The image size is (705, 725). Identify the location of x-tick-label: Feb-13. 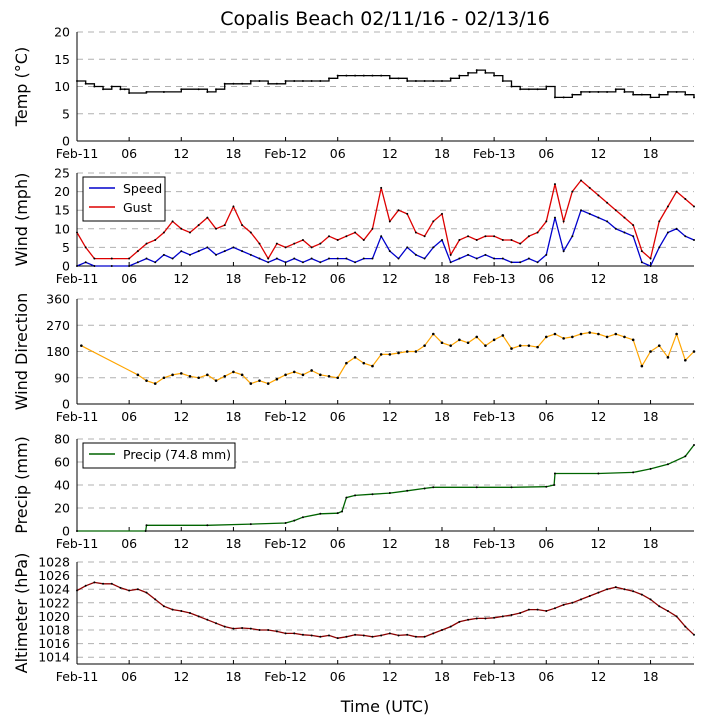
(494, 278).